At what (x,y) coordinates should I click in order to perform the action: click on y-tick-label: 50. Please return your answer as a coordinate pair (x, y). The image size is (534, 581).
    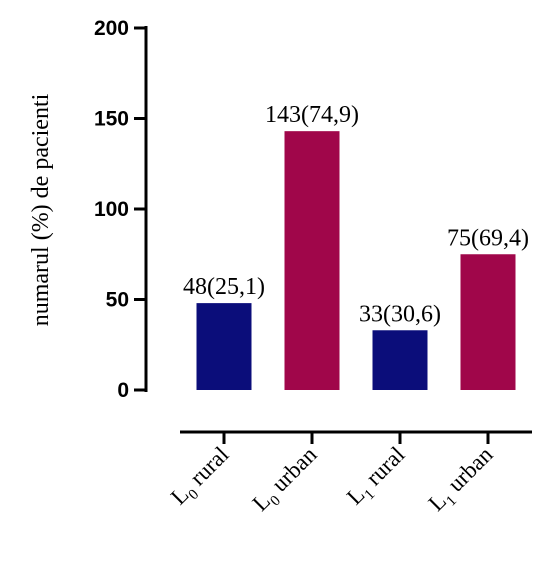
    Looking at the image, I should click on (117, 300).